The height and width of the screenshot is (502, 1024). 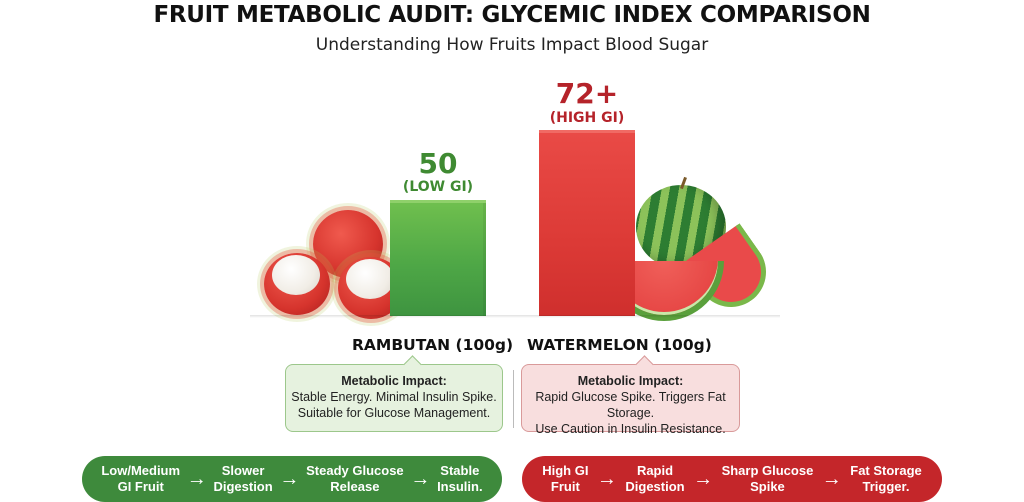 I want to click on flow-step: Stable Insulin., so click(x=460, y=478).